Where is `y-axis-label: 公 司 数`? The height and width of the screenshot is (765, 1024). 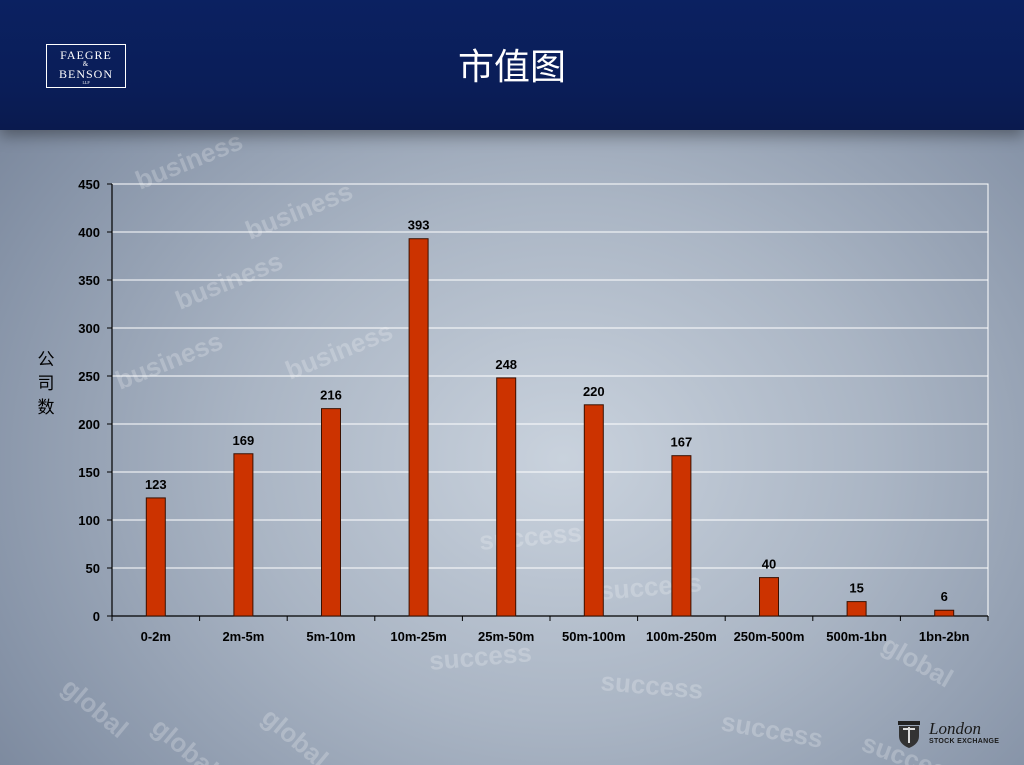
y-axis-label: 公 司 数 is located at coordinates (46, 384).